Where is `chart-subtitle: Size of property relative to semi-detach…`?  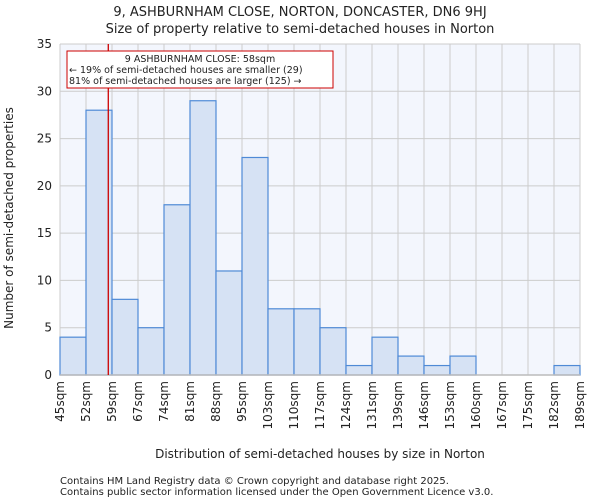
chart-subtitle: Size of property relative to semi-detach… is located at coordinates (300, 29).